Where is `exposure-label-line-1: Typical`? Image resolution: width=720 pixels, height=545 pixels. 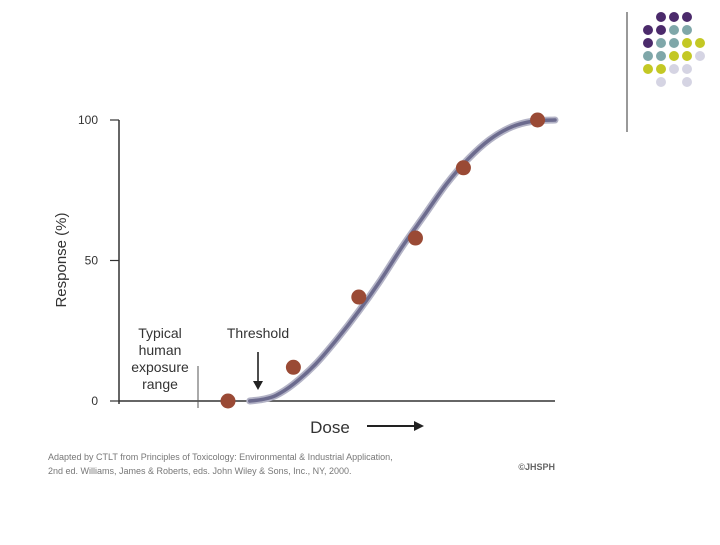
exposure-label-line-1: Typical is located at coordinates (160, 333).